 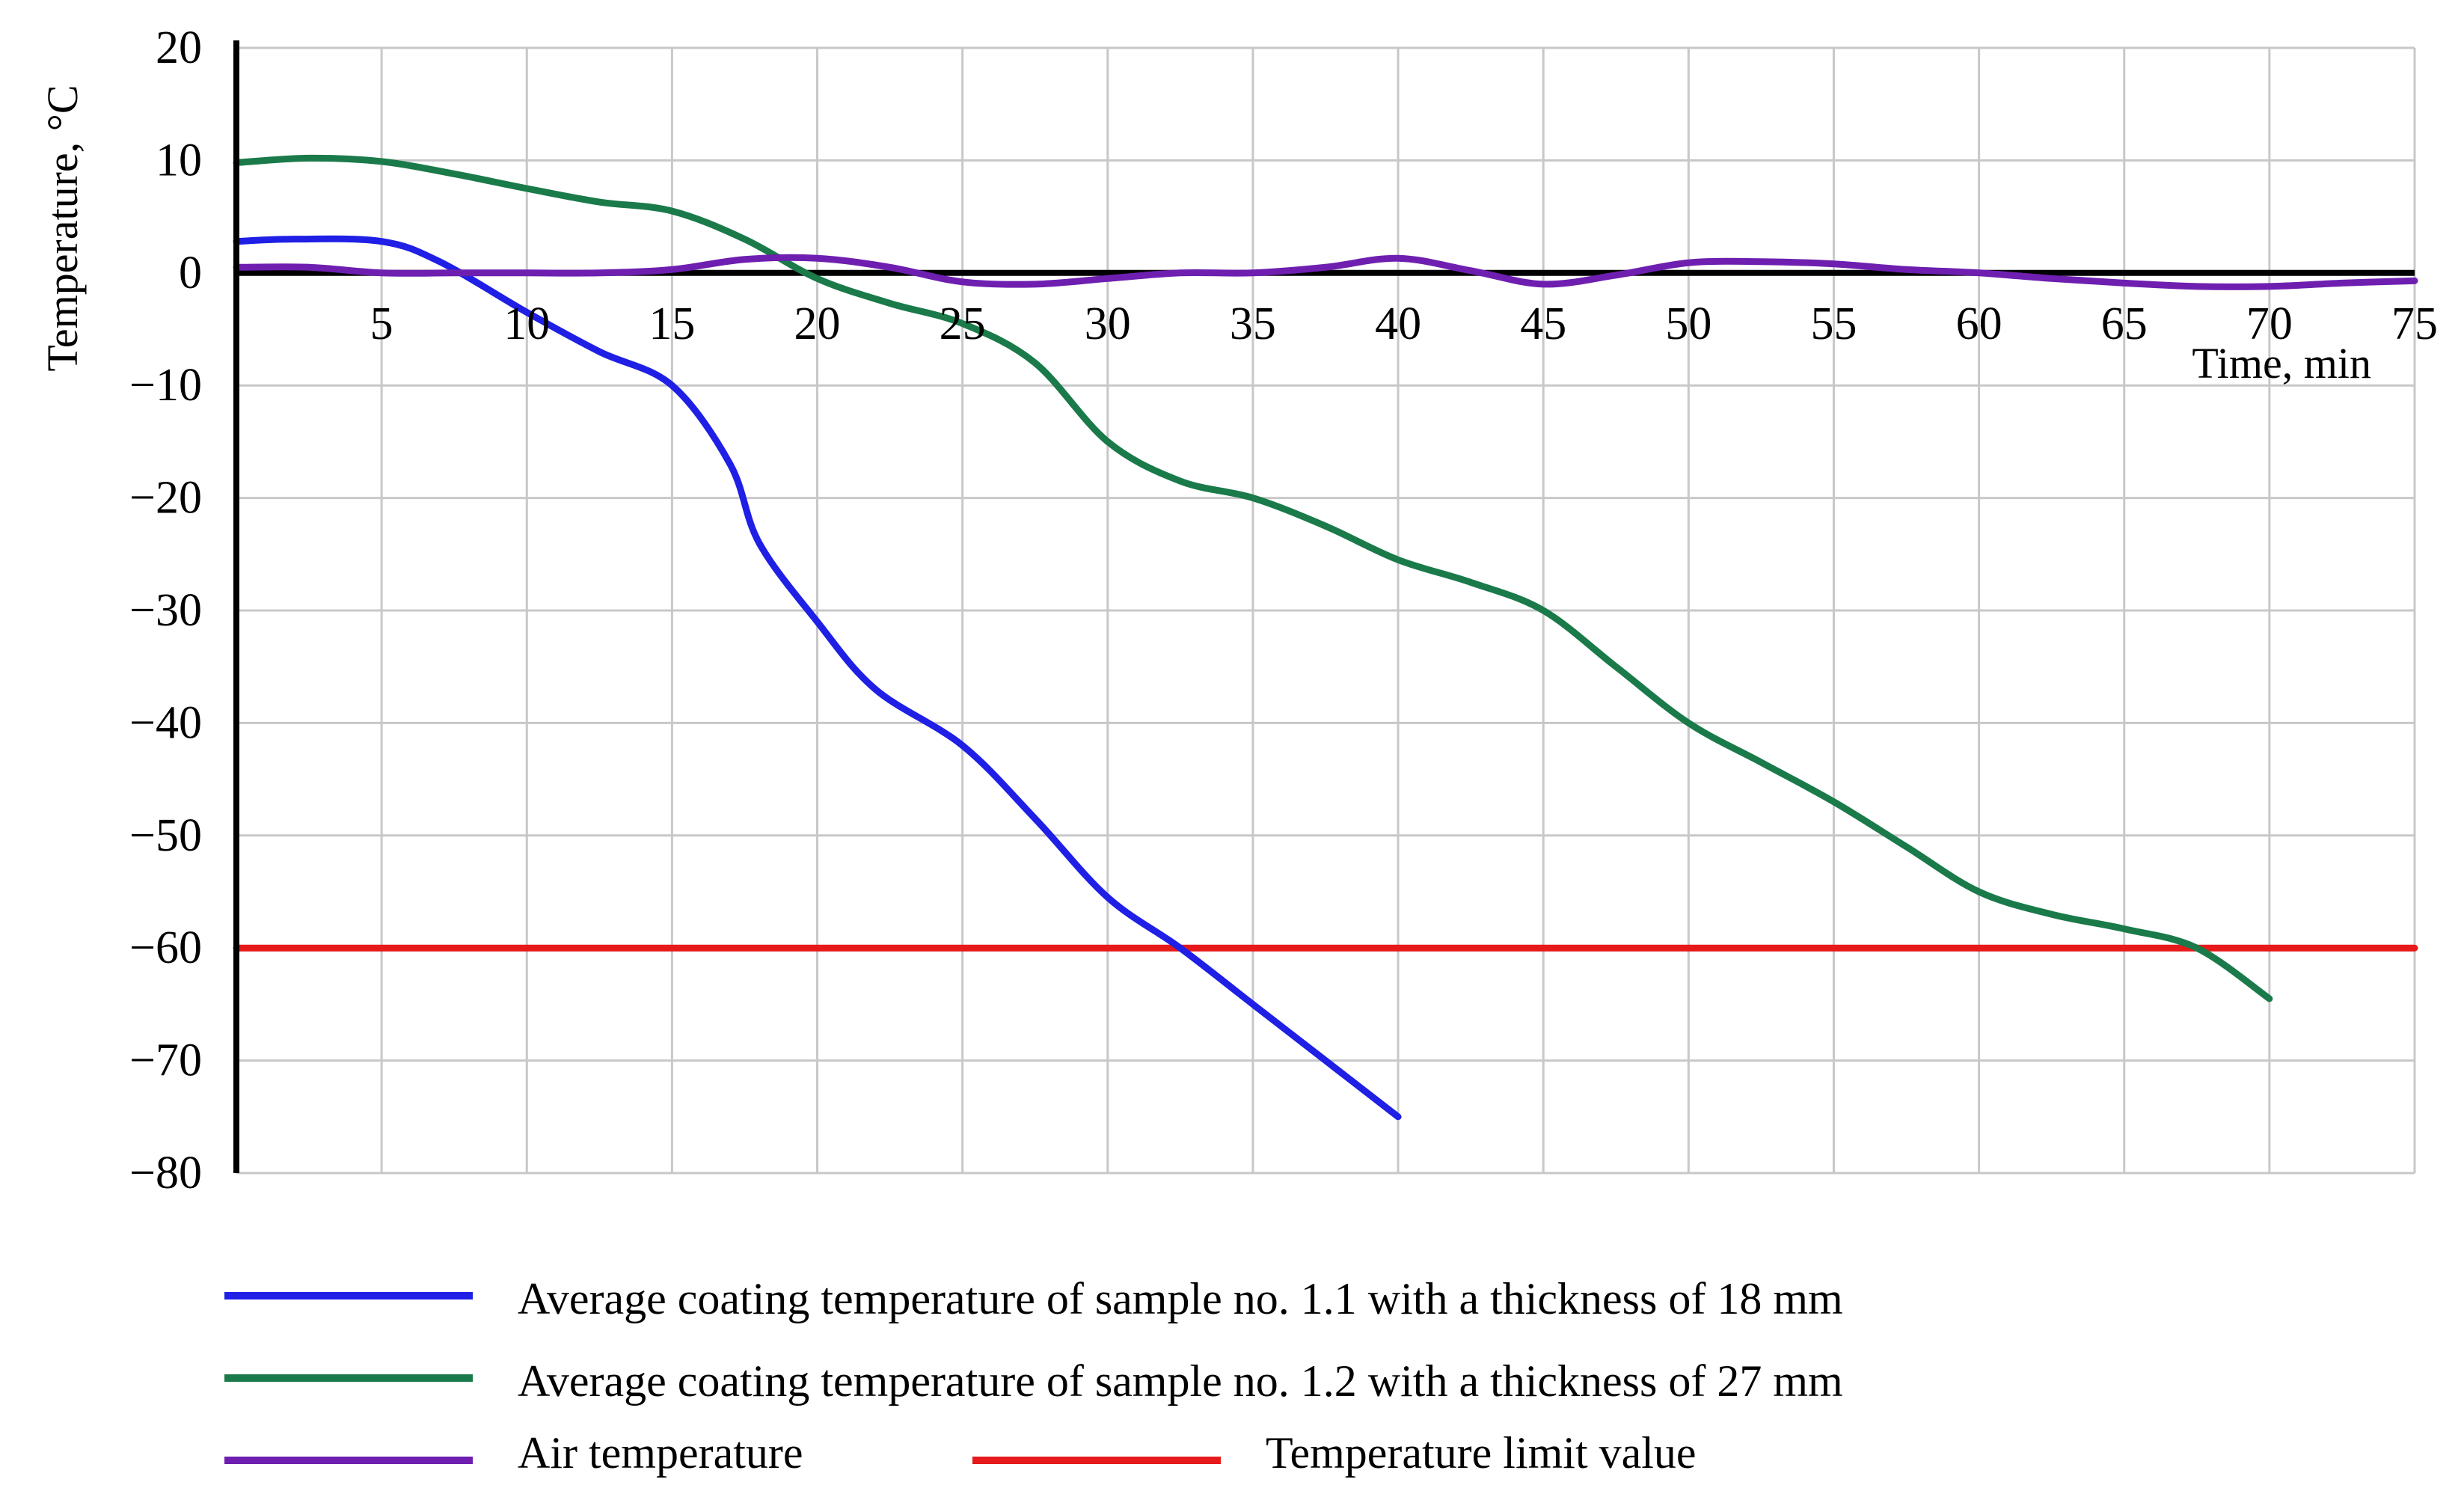 I want to click on y-tick-label: −10, so click(x=165, y=385).